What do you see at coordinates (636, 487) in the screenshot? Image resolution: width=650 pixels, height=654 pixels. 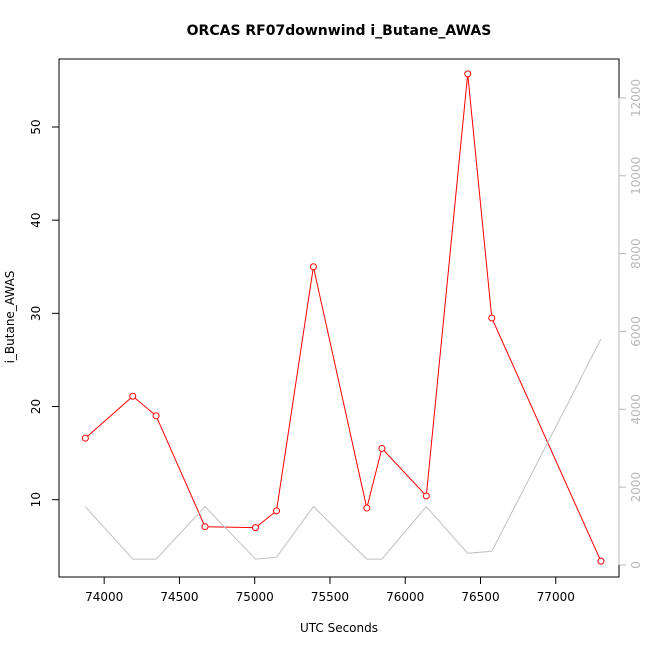 I see `y2-tick-label: 2000` at bounding box center [636, 487].